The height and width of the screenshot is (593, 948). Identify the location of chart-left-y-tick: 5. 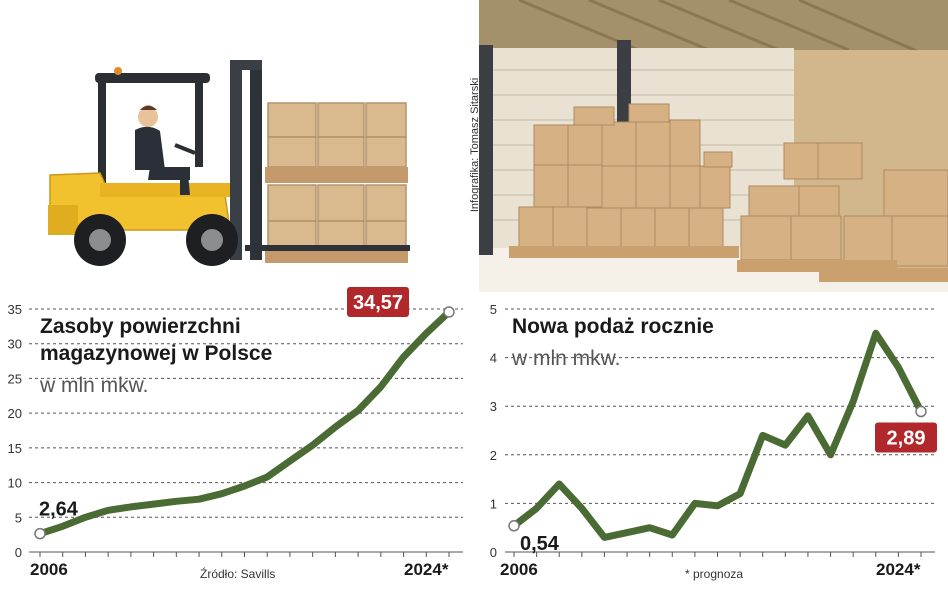
(18, 517).